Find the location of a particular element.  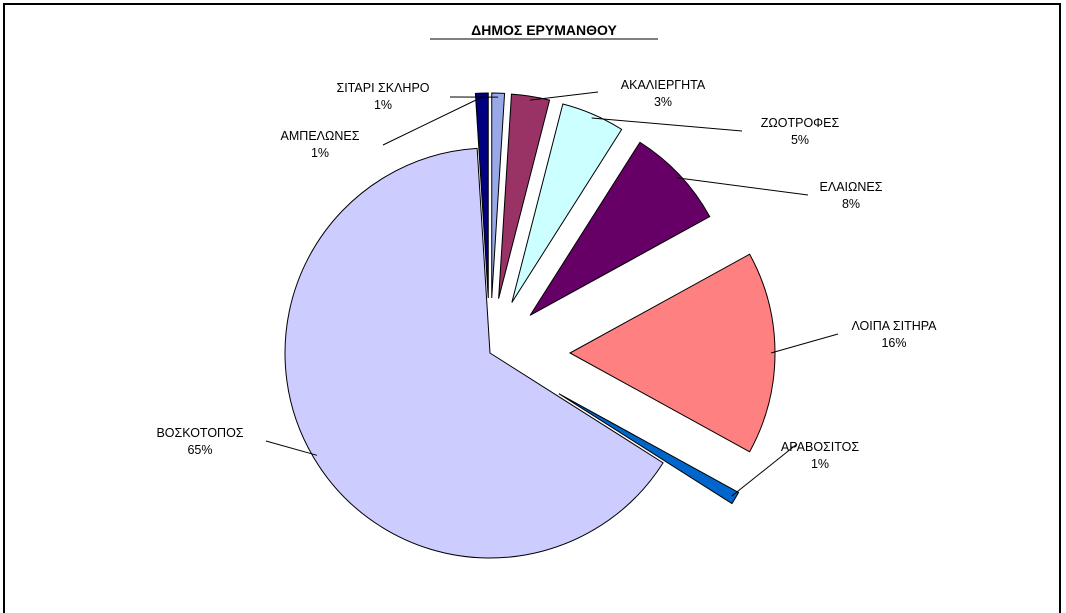

slice-label-5: ΛΟΙΠΑ ΣΙΤΗΡΑ is located at coordinates (894, 326).